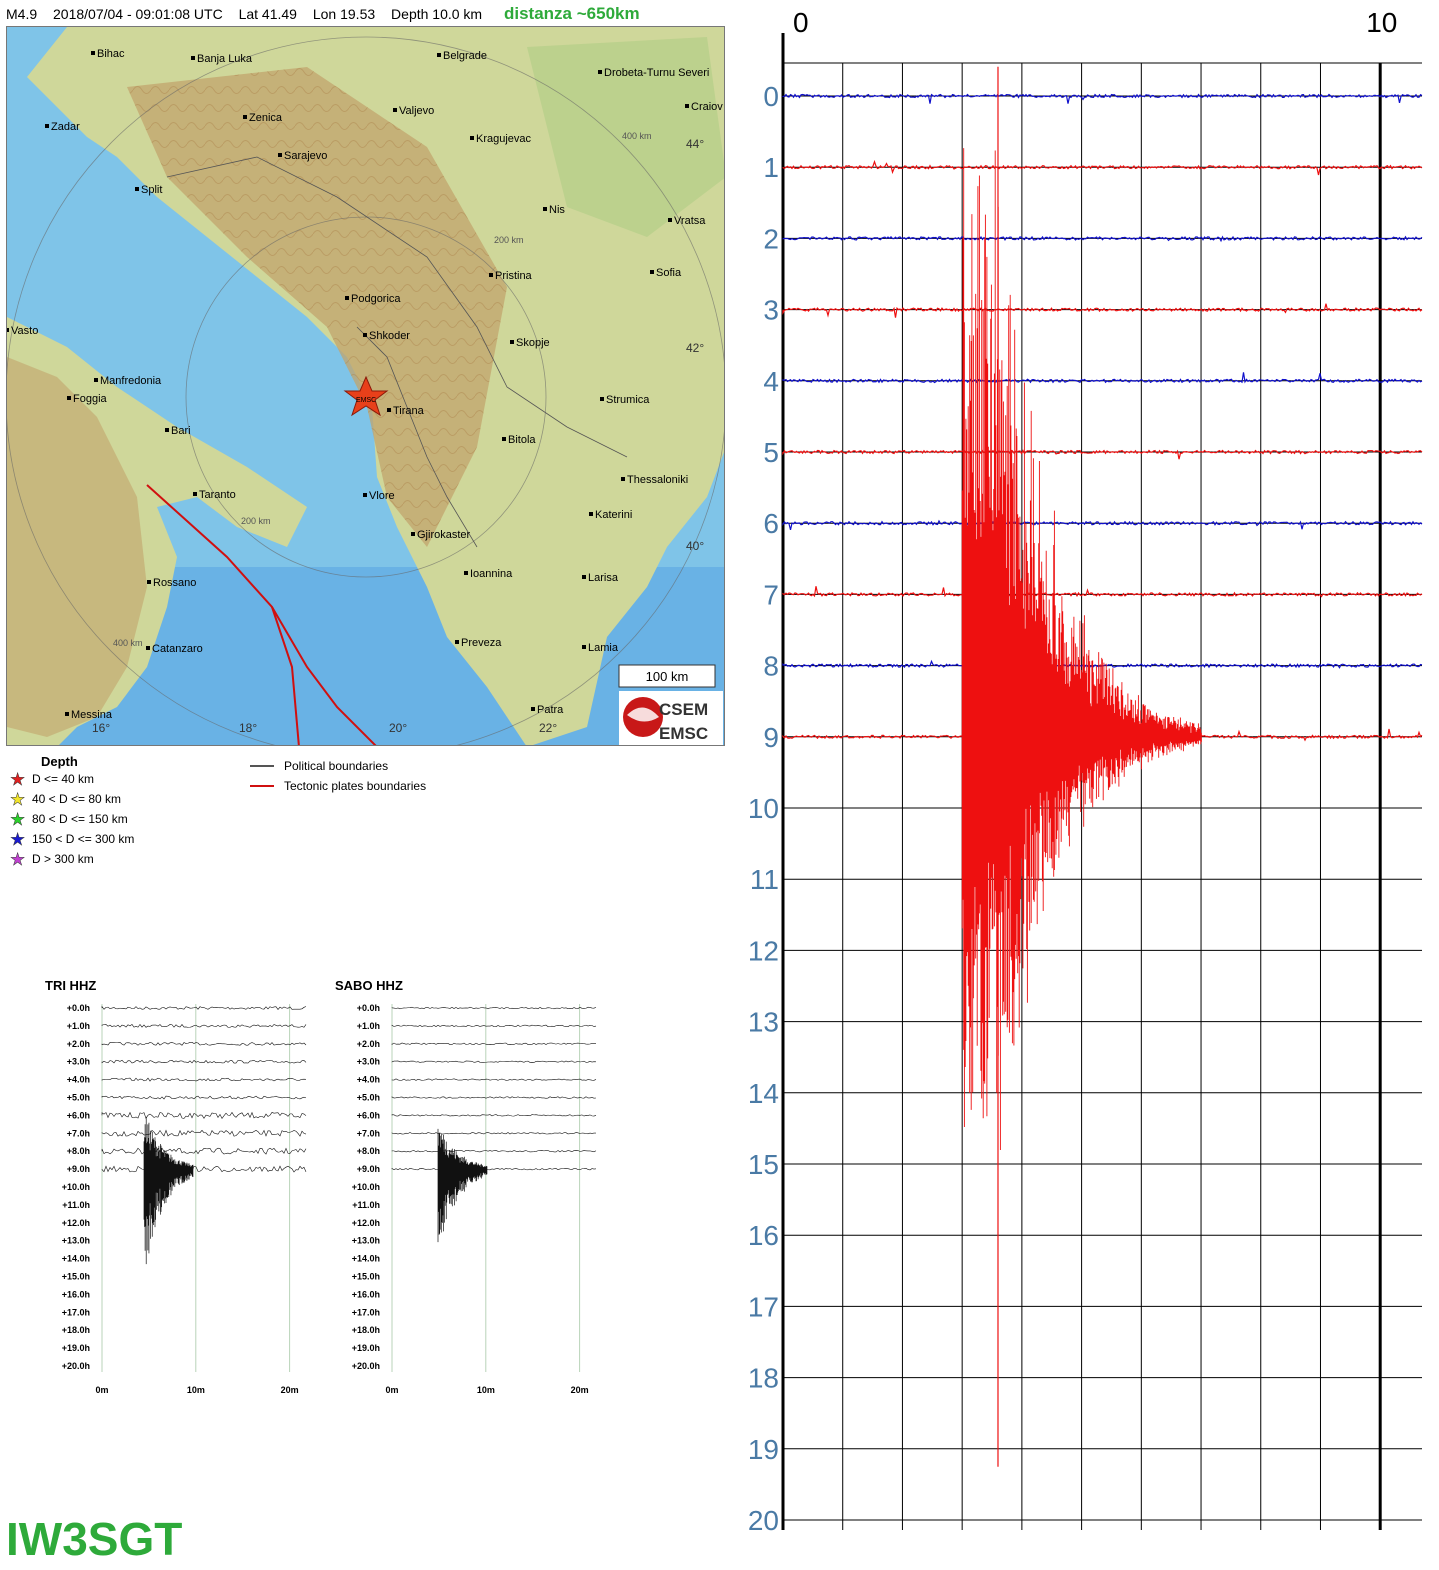 This screenshot has width=1439, height=1570. Describe the element at coordinates (763, 1093) in the screenshot. I see `row-label: 14` at that location.